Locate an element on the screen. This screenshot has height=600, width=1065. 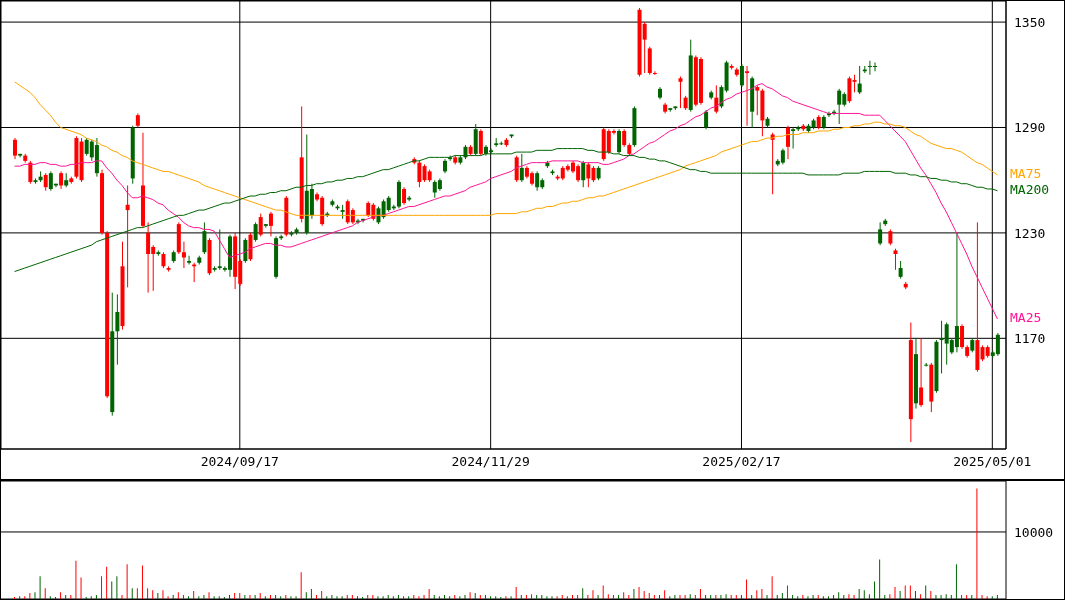
y-tick-label: 1290 is located at coordinates (1030, 128).